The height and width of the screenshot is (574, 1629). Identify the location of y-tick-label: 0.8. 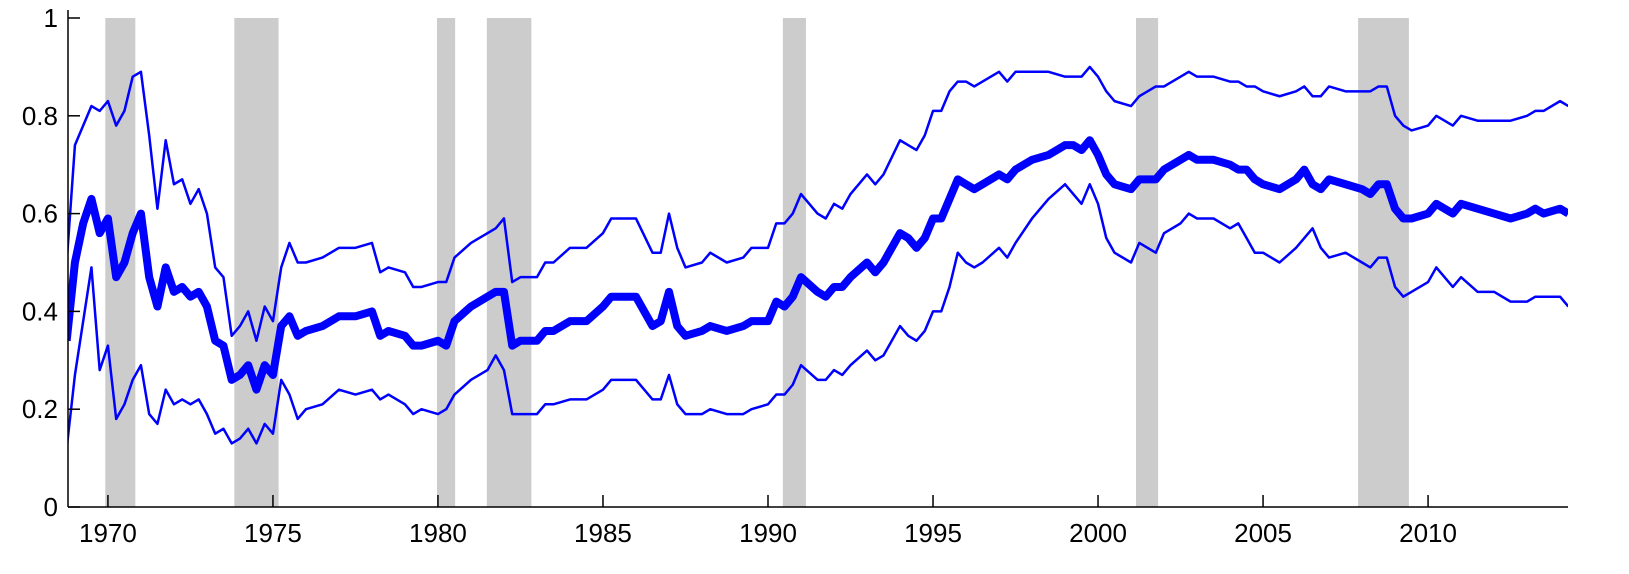
(40, 116).